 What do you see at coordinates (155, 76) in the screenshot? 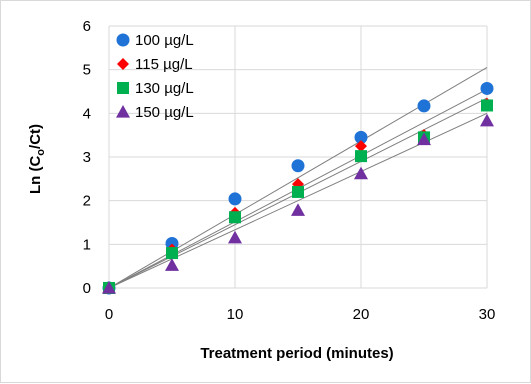
I see `legend: 100 µg/L 115 µg/L 130 µg/L 150 µg/L` at bounding box center [155, 76].